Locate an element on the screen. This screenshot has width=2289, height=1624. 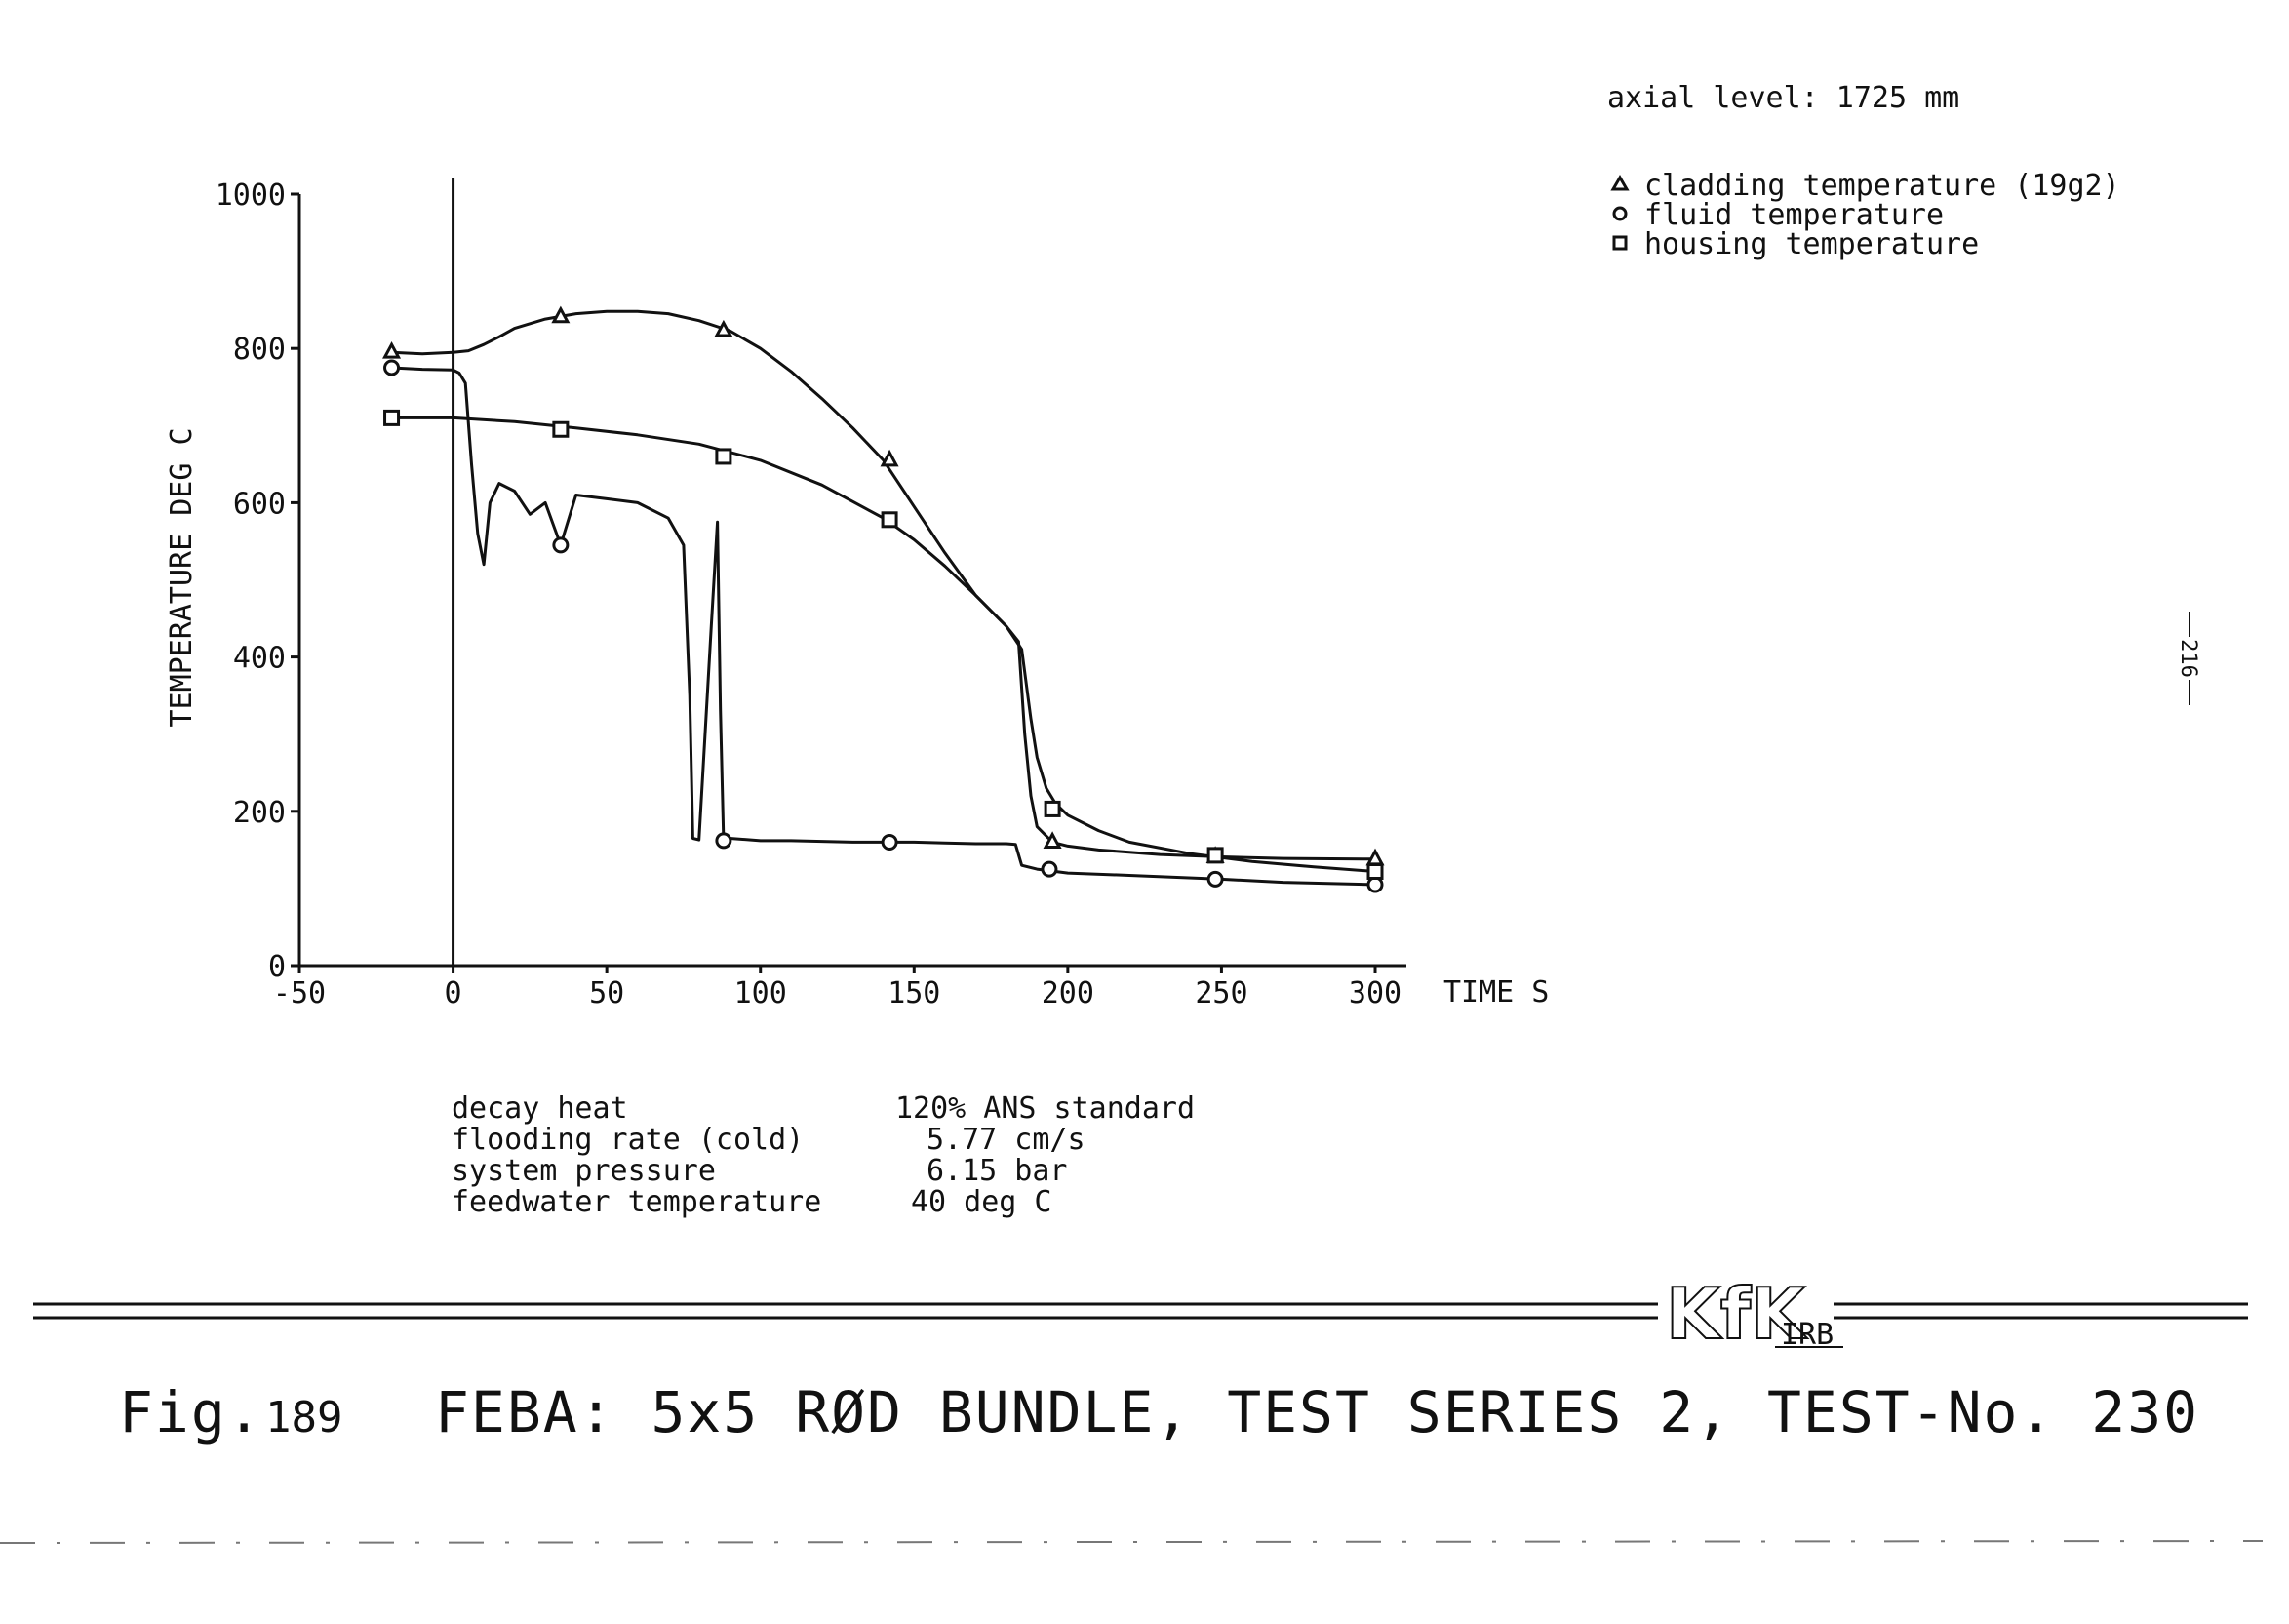
x-tick-label: 300 is located at coordinates (1375, 993).